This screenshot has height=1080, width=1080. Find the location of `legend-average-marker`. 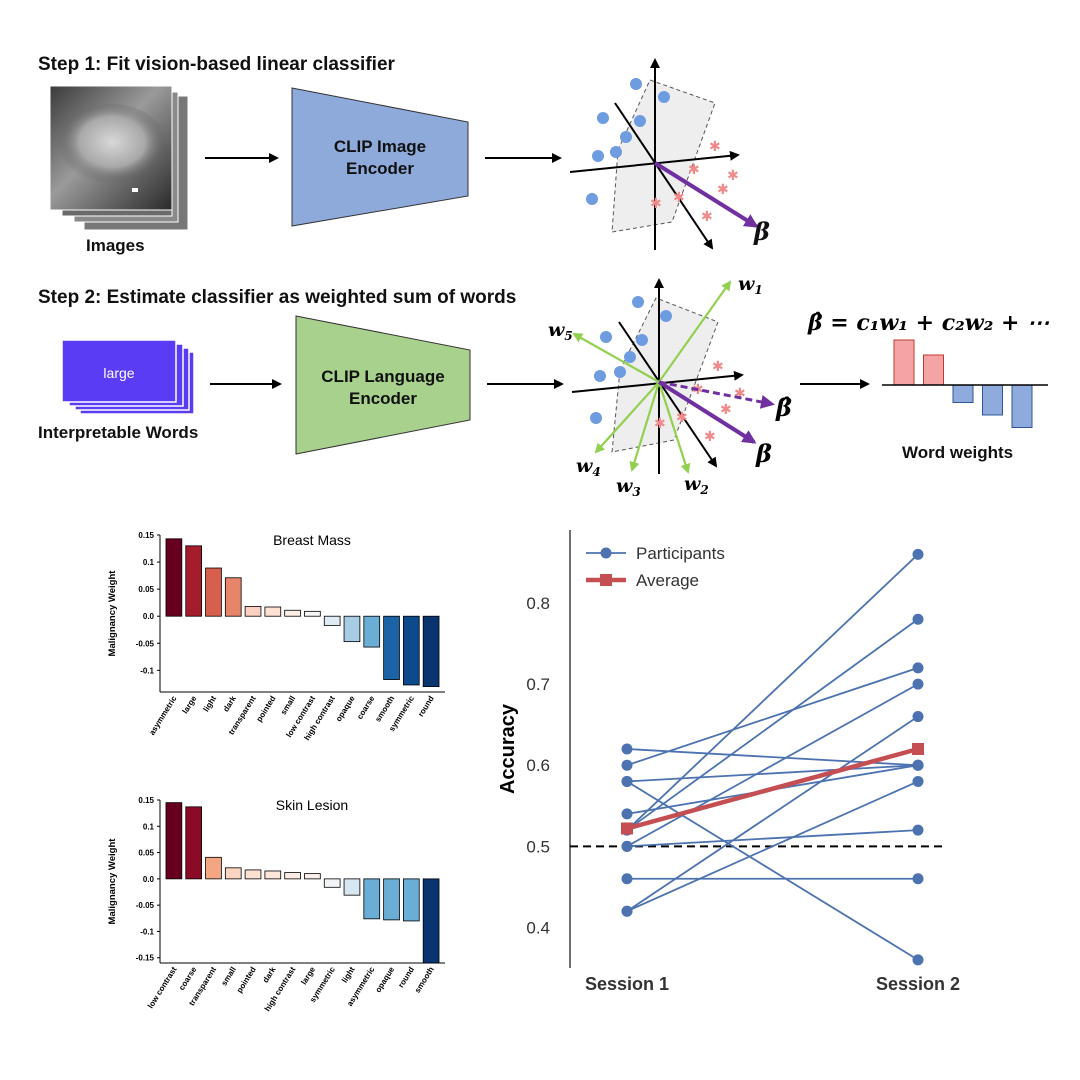

legend-average-marker is located at coordinates (606, 580).